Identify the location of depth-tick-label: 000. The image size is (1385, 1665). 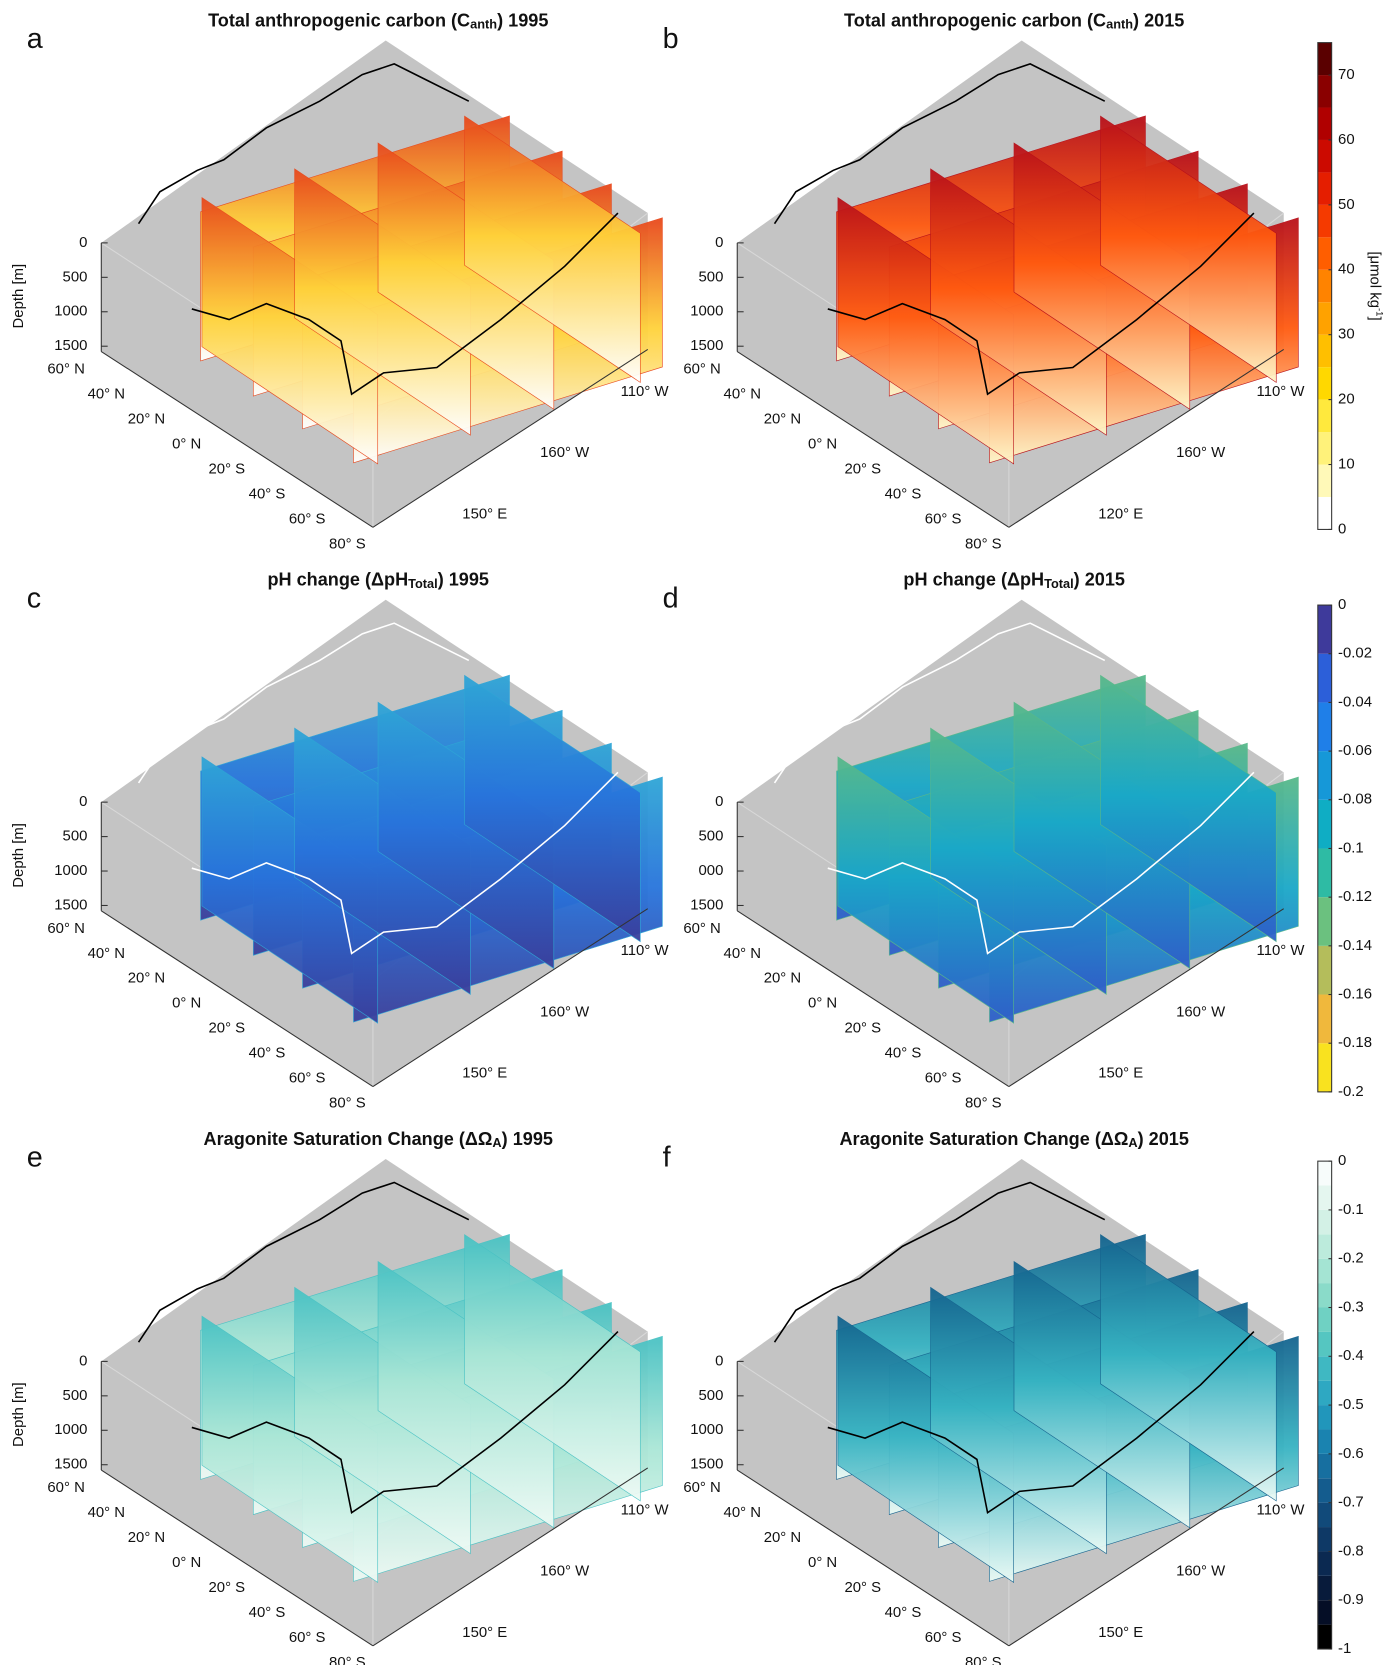
(711, 871).